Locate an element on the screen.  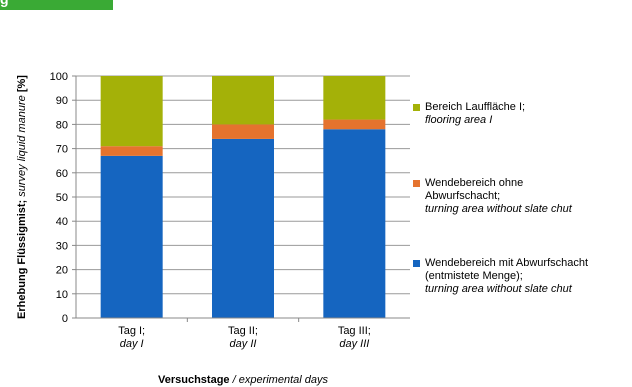
legend-line: Wendebereich ohne is located at coordinates (474, 183).